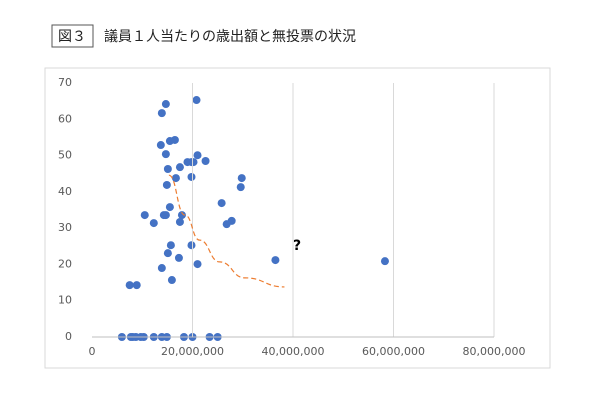 The width and height of the screenshot is (600, 400). I want to click on y-tick-label: 40, so click(65, 191).